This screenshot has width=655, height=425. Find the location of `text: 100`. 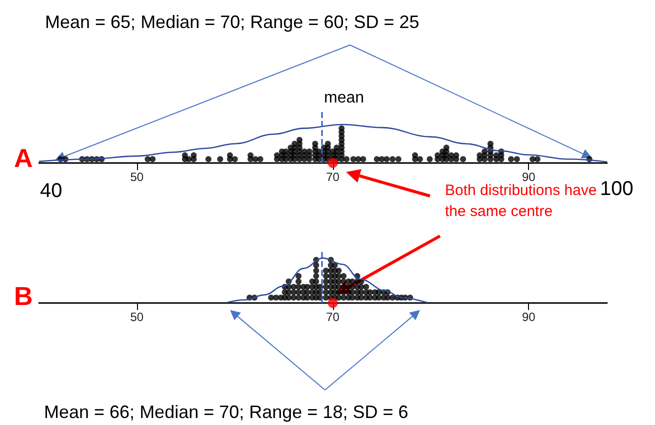

text: 100 is located at coordinates (617, 189).